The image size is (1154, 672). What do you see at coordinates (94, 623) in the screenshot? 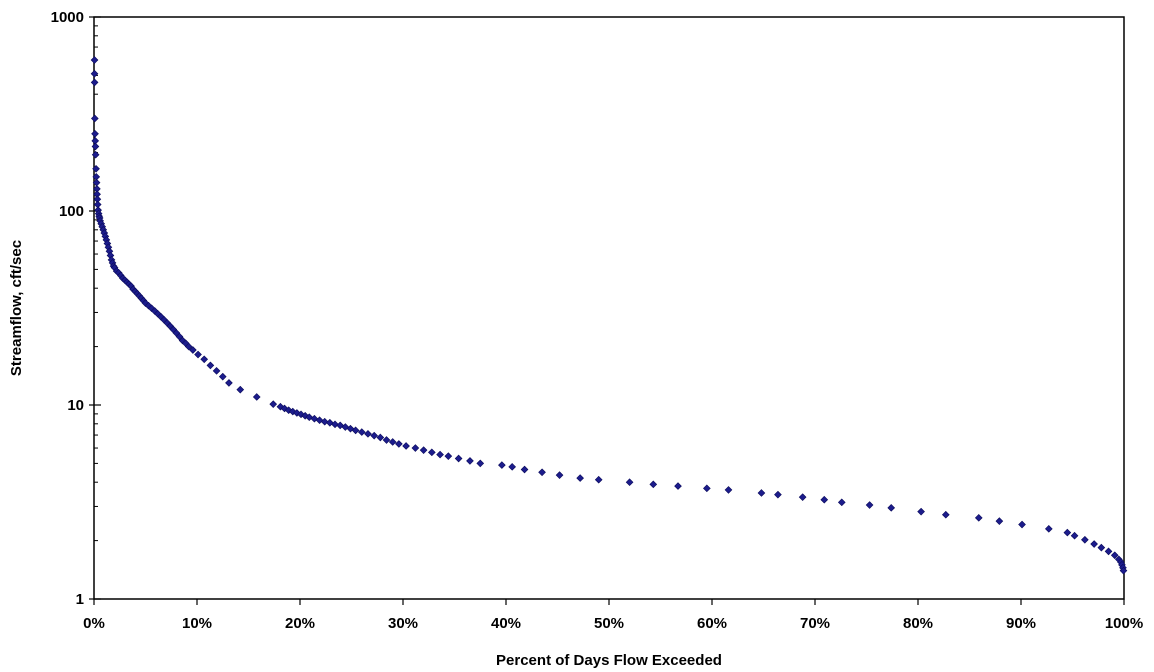
I see `x-tick-label: 0%` at bounding box center [94, 623].